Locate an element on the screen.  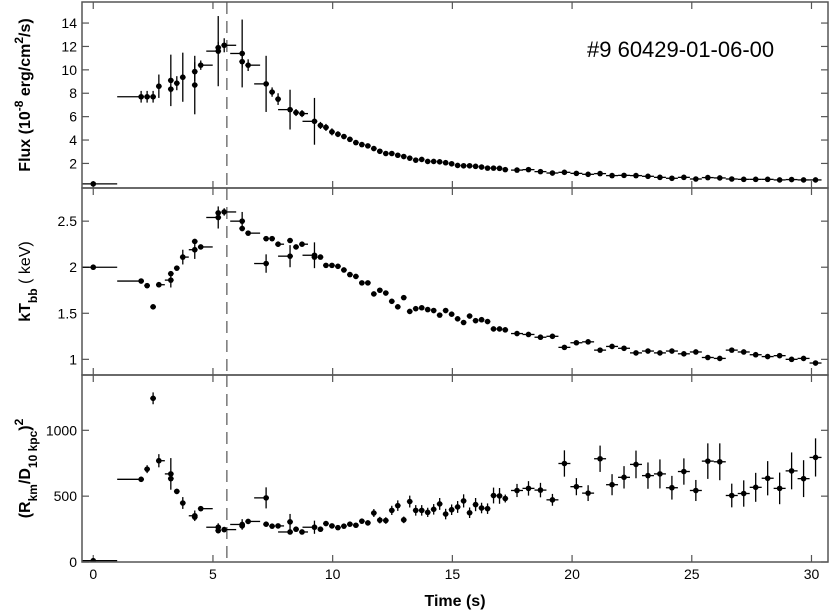
y-label-text: Flux (10 is located at coordinates (25, 141).